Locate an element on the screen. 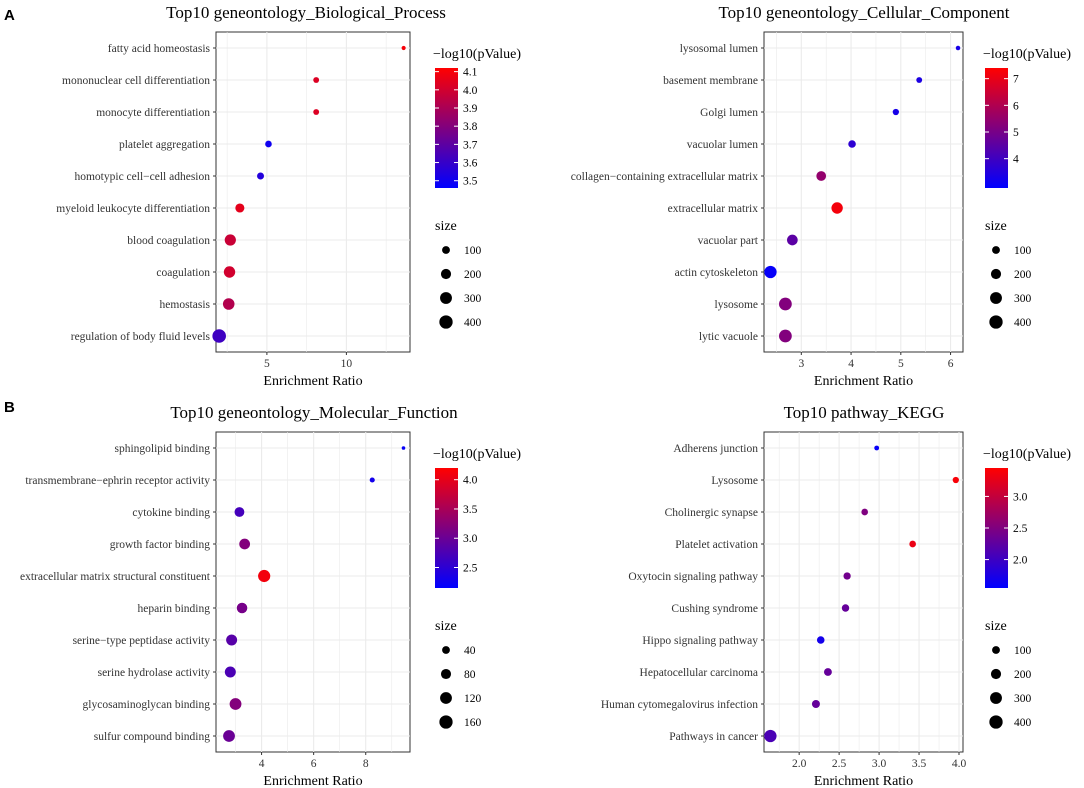 The width and height of the screenshot is (1084, 788). y-tick-label-regulation-of-body-fluid-levels: regulation of body fluid levels is located at coordinates (141, 337).